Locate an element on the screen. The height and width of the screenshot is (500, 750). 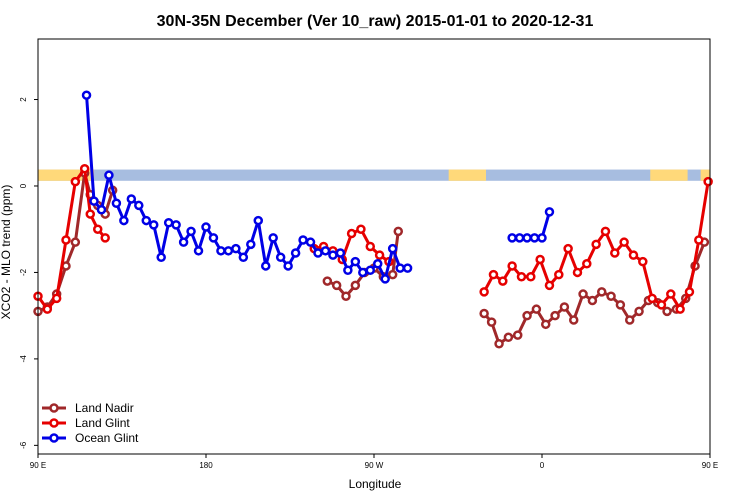
x-axis-label: Longitude is located at coordinates (375, 484).